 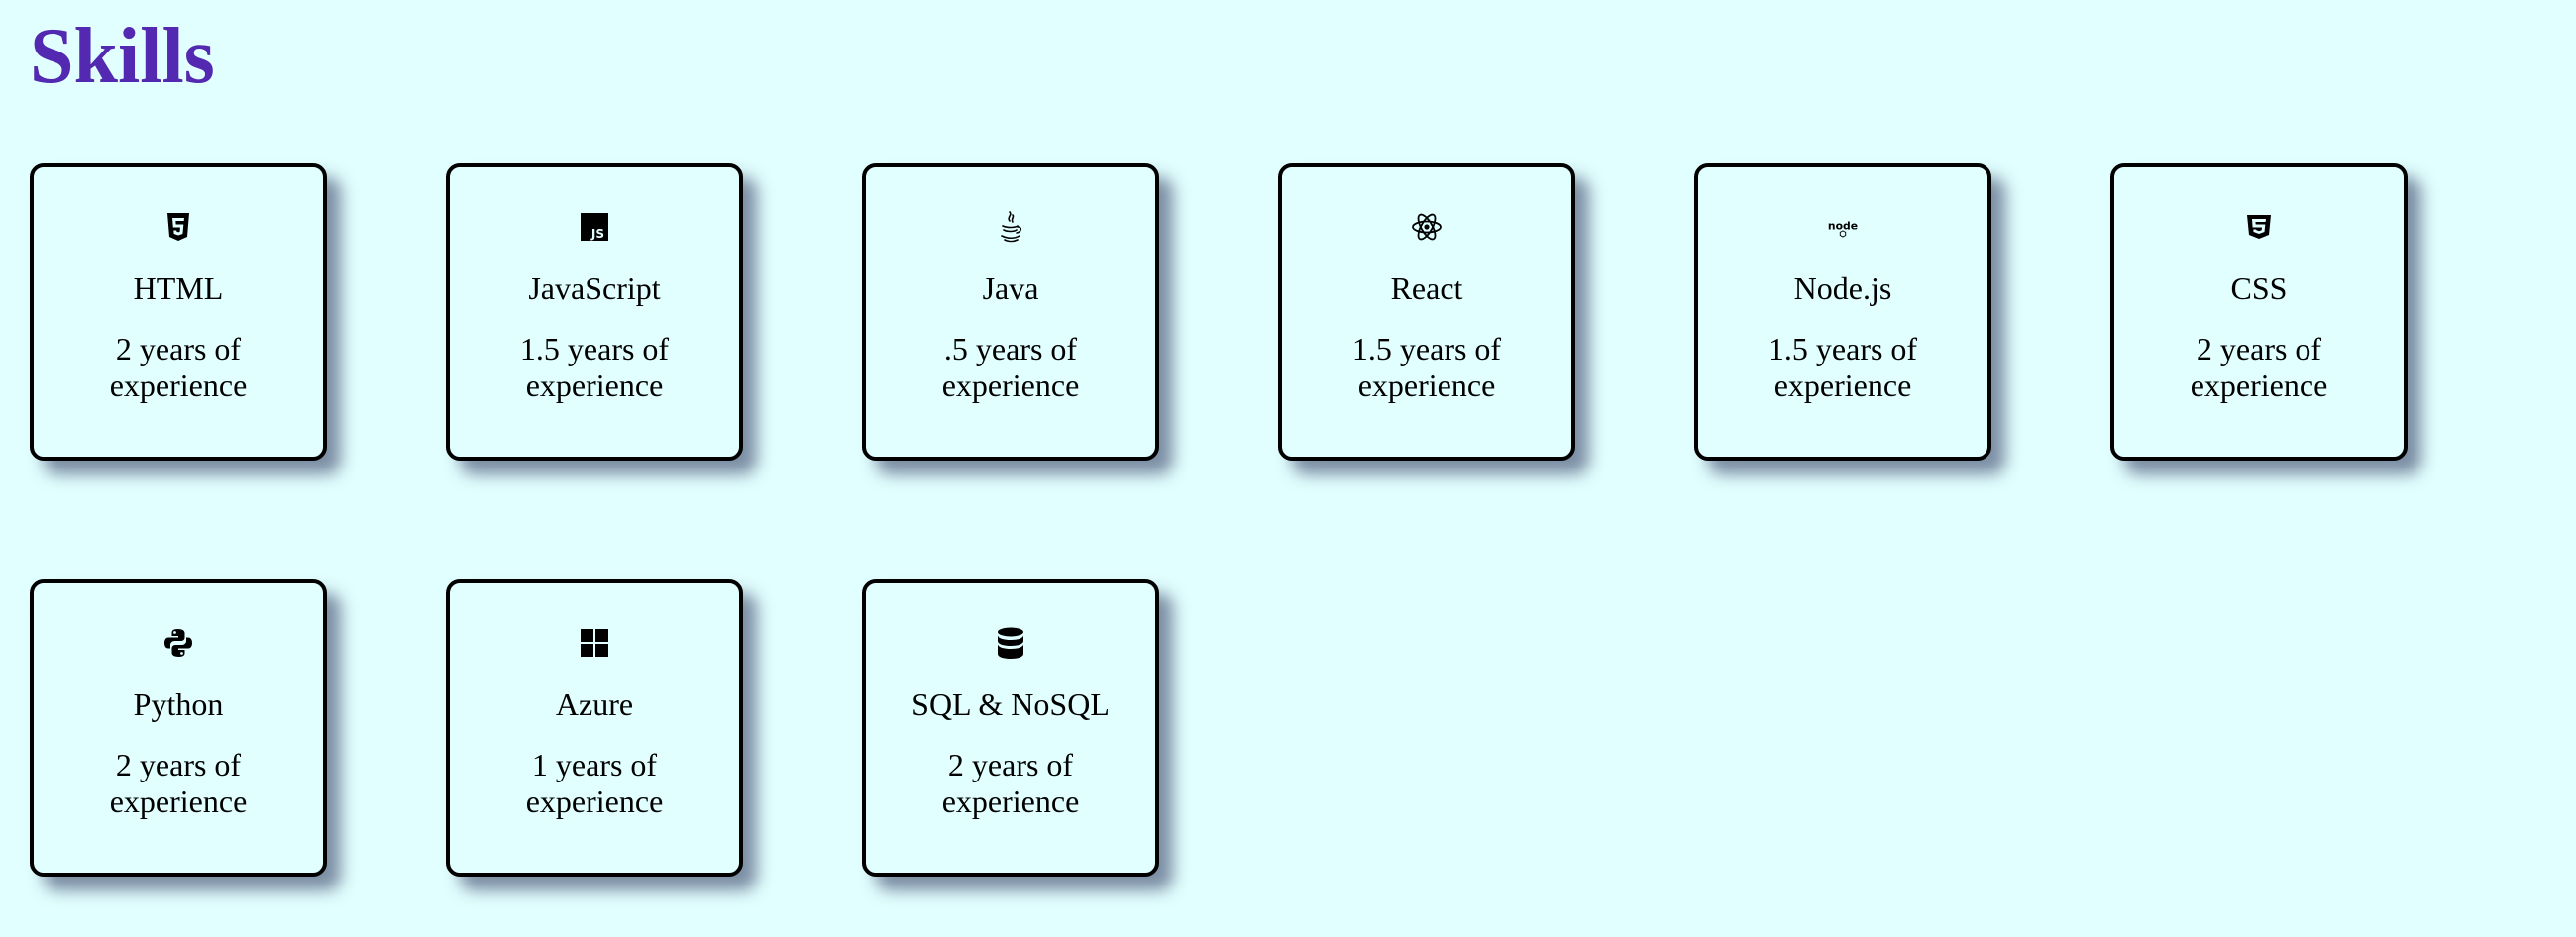 I want to click on html5-icon, so click(x=178, y=227).